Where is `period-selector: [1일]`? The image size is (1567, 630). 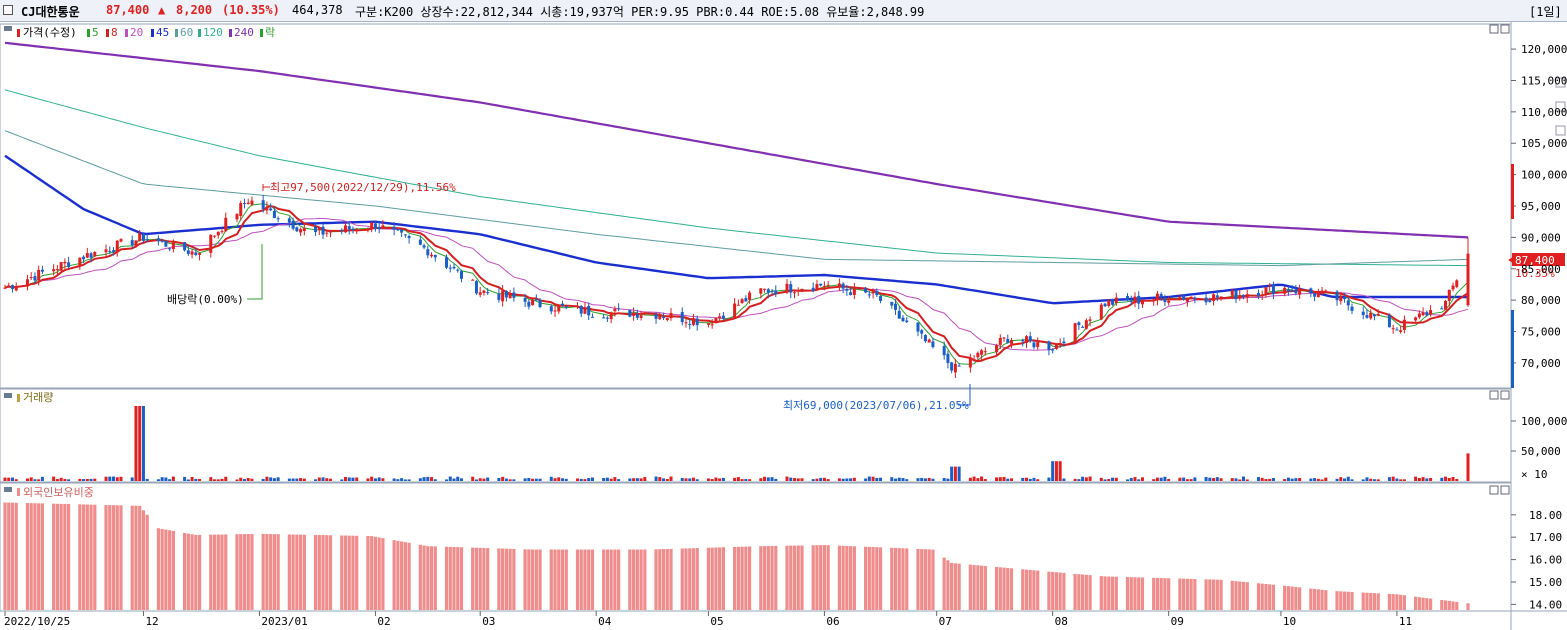 period-selector: [1일] is located at coordinates (1545, 12).